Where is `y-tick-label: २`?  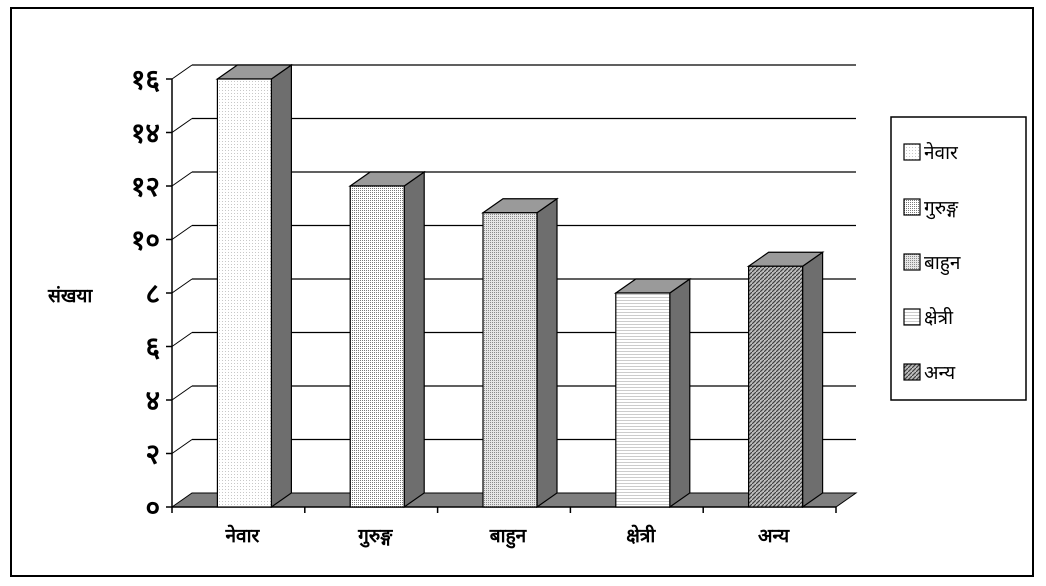 y-tick-label: २ is located at coordinates (152, 454).